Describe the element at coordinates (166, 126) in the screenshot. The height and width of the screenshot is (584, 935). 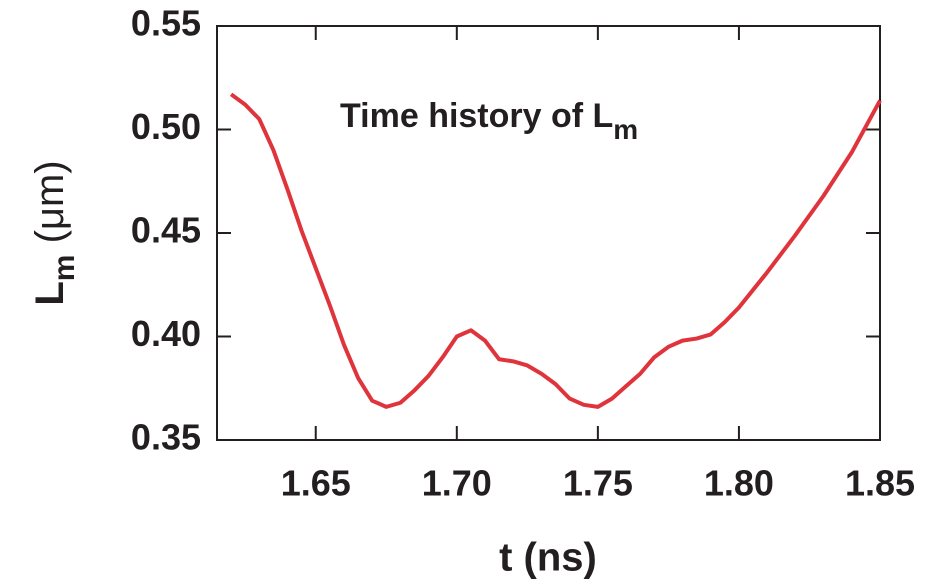
I see `y-tick-label: 0.50` at that location.